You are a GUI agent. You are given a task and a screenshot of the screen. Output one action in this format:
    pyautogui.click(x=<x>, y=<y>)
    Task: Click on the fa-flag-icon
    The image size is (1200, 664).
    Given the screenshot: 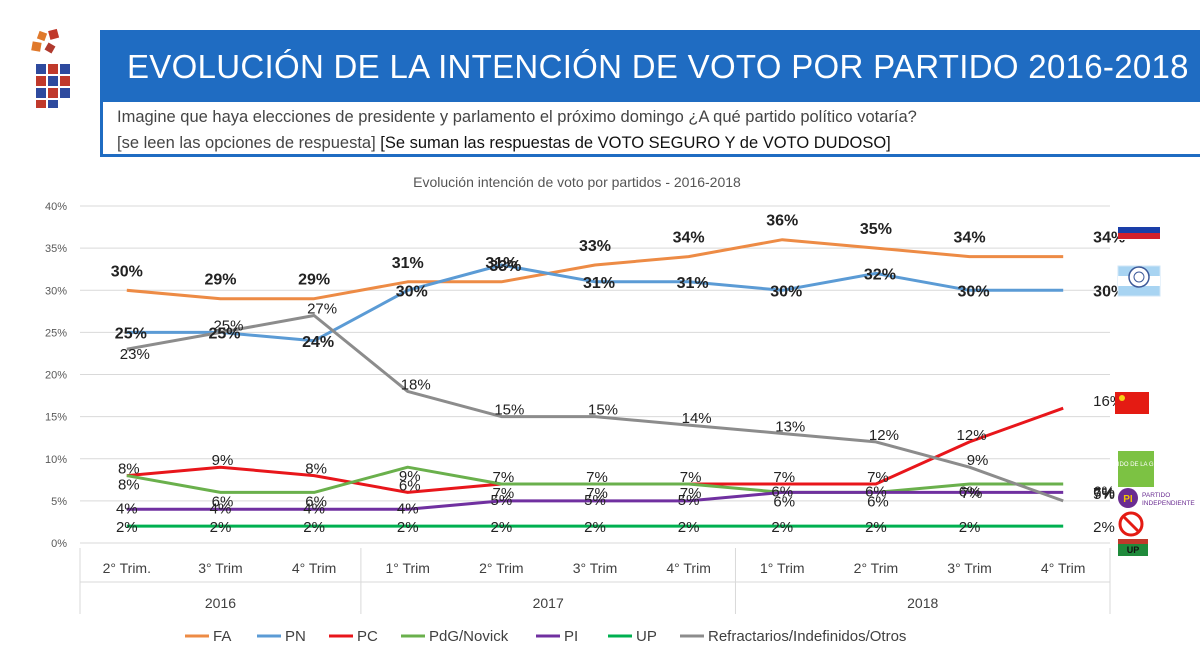 What is the action you would take?
    pyautogui.click(x=1132, y=403)
    